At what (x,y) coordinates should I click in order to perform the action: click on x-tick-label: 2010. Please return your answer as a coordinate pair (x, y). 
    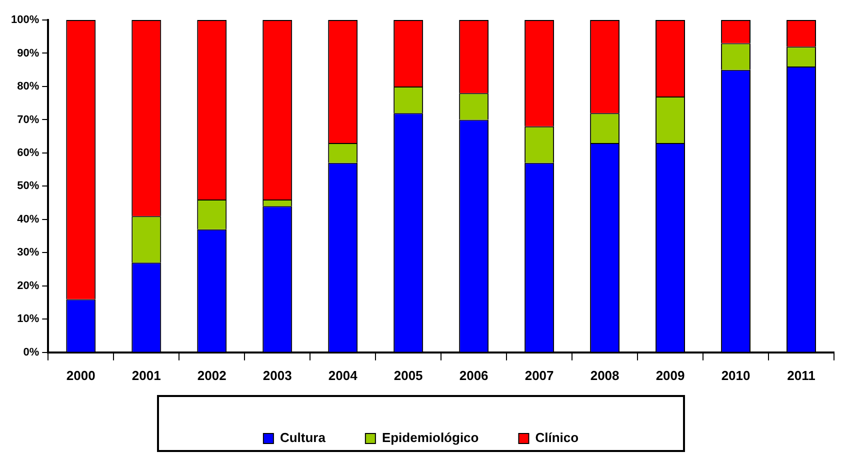
    Looking at the image, I should click on (735, 375).